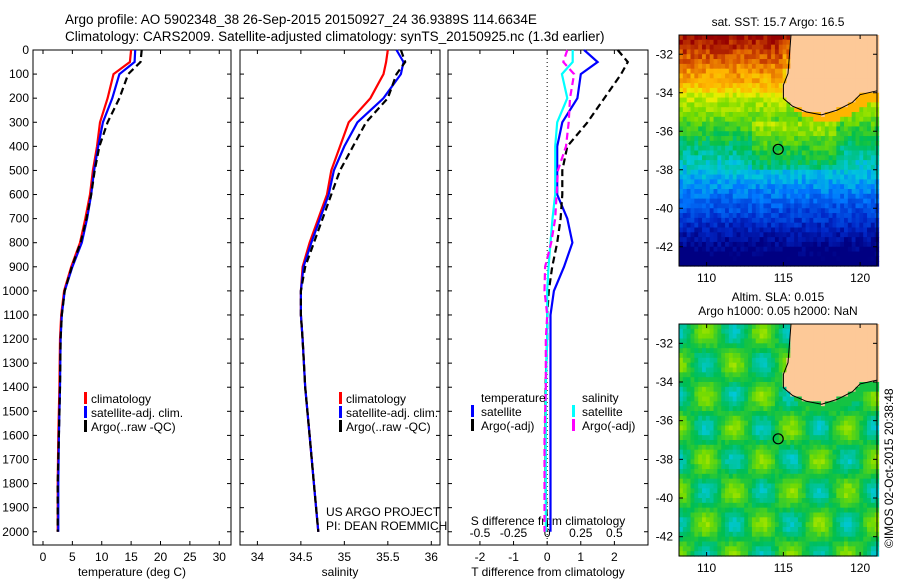 This screenshot has width=900, height=580. What do you see at coordinates (376, 399) in the screenshot?
I see `legend-label: climatology` at bounding box center [376, 399].